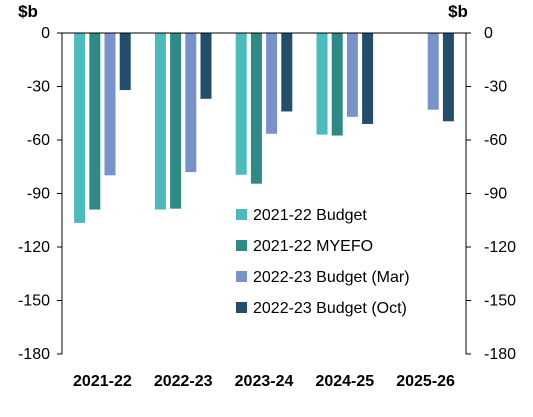  What do you see at coordinates (45, 33) in the screenshot?
I see `y-tick-label-left: 0` at bounding box center [45, 33].